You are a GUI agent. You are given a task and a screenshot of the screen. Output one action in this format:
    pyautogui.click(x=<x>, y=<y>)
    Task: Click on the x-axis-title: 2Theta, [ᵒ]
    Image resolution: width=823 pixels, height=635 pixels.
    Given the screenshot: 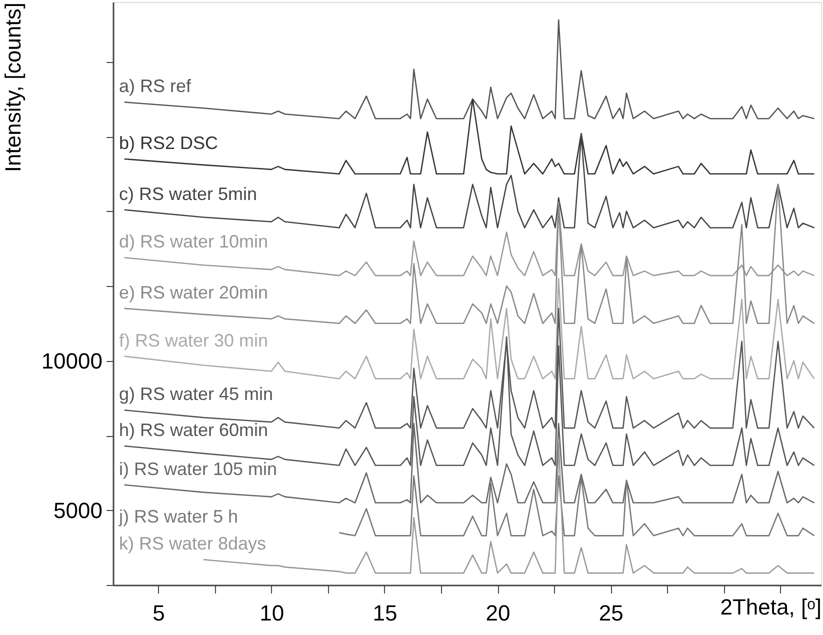 What is the action you would take?
    pyautogui.click(x=771, y=607)
    